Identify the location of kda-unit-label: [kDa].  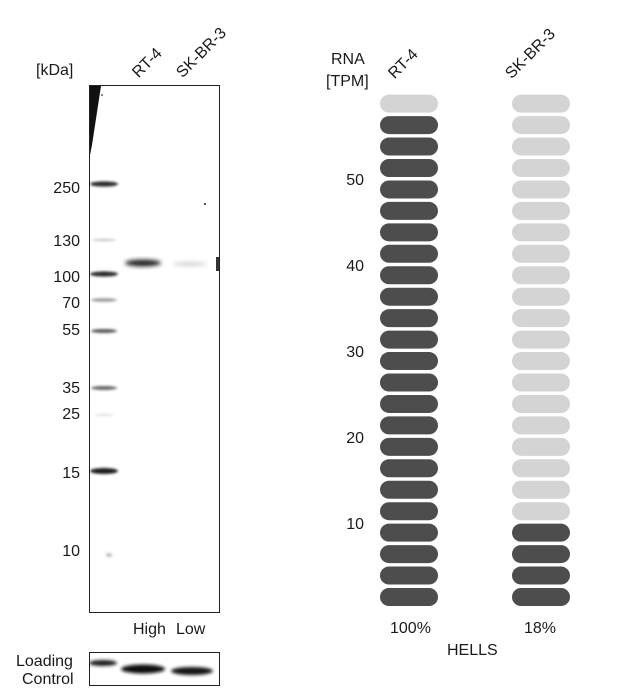
(55, 70).